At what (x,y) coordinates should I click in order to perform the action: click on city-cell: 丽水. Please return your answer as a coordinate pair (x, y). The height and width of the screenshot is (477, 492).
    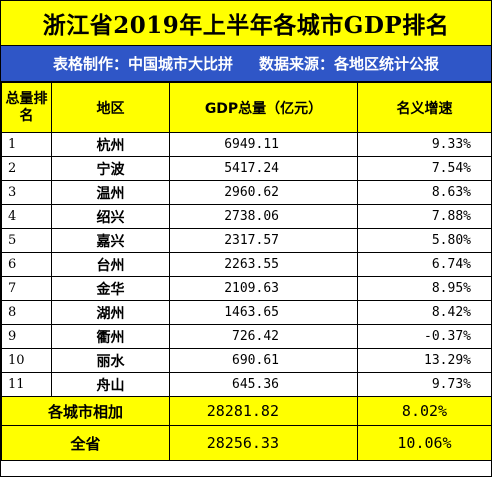
    Looking at the image, I should click on (110, 360).